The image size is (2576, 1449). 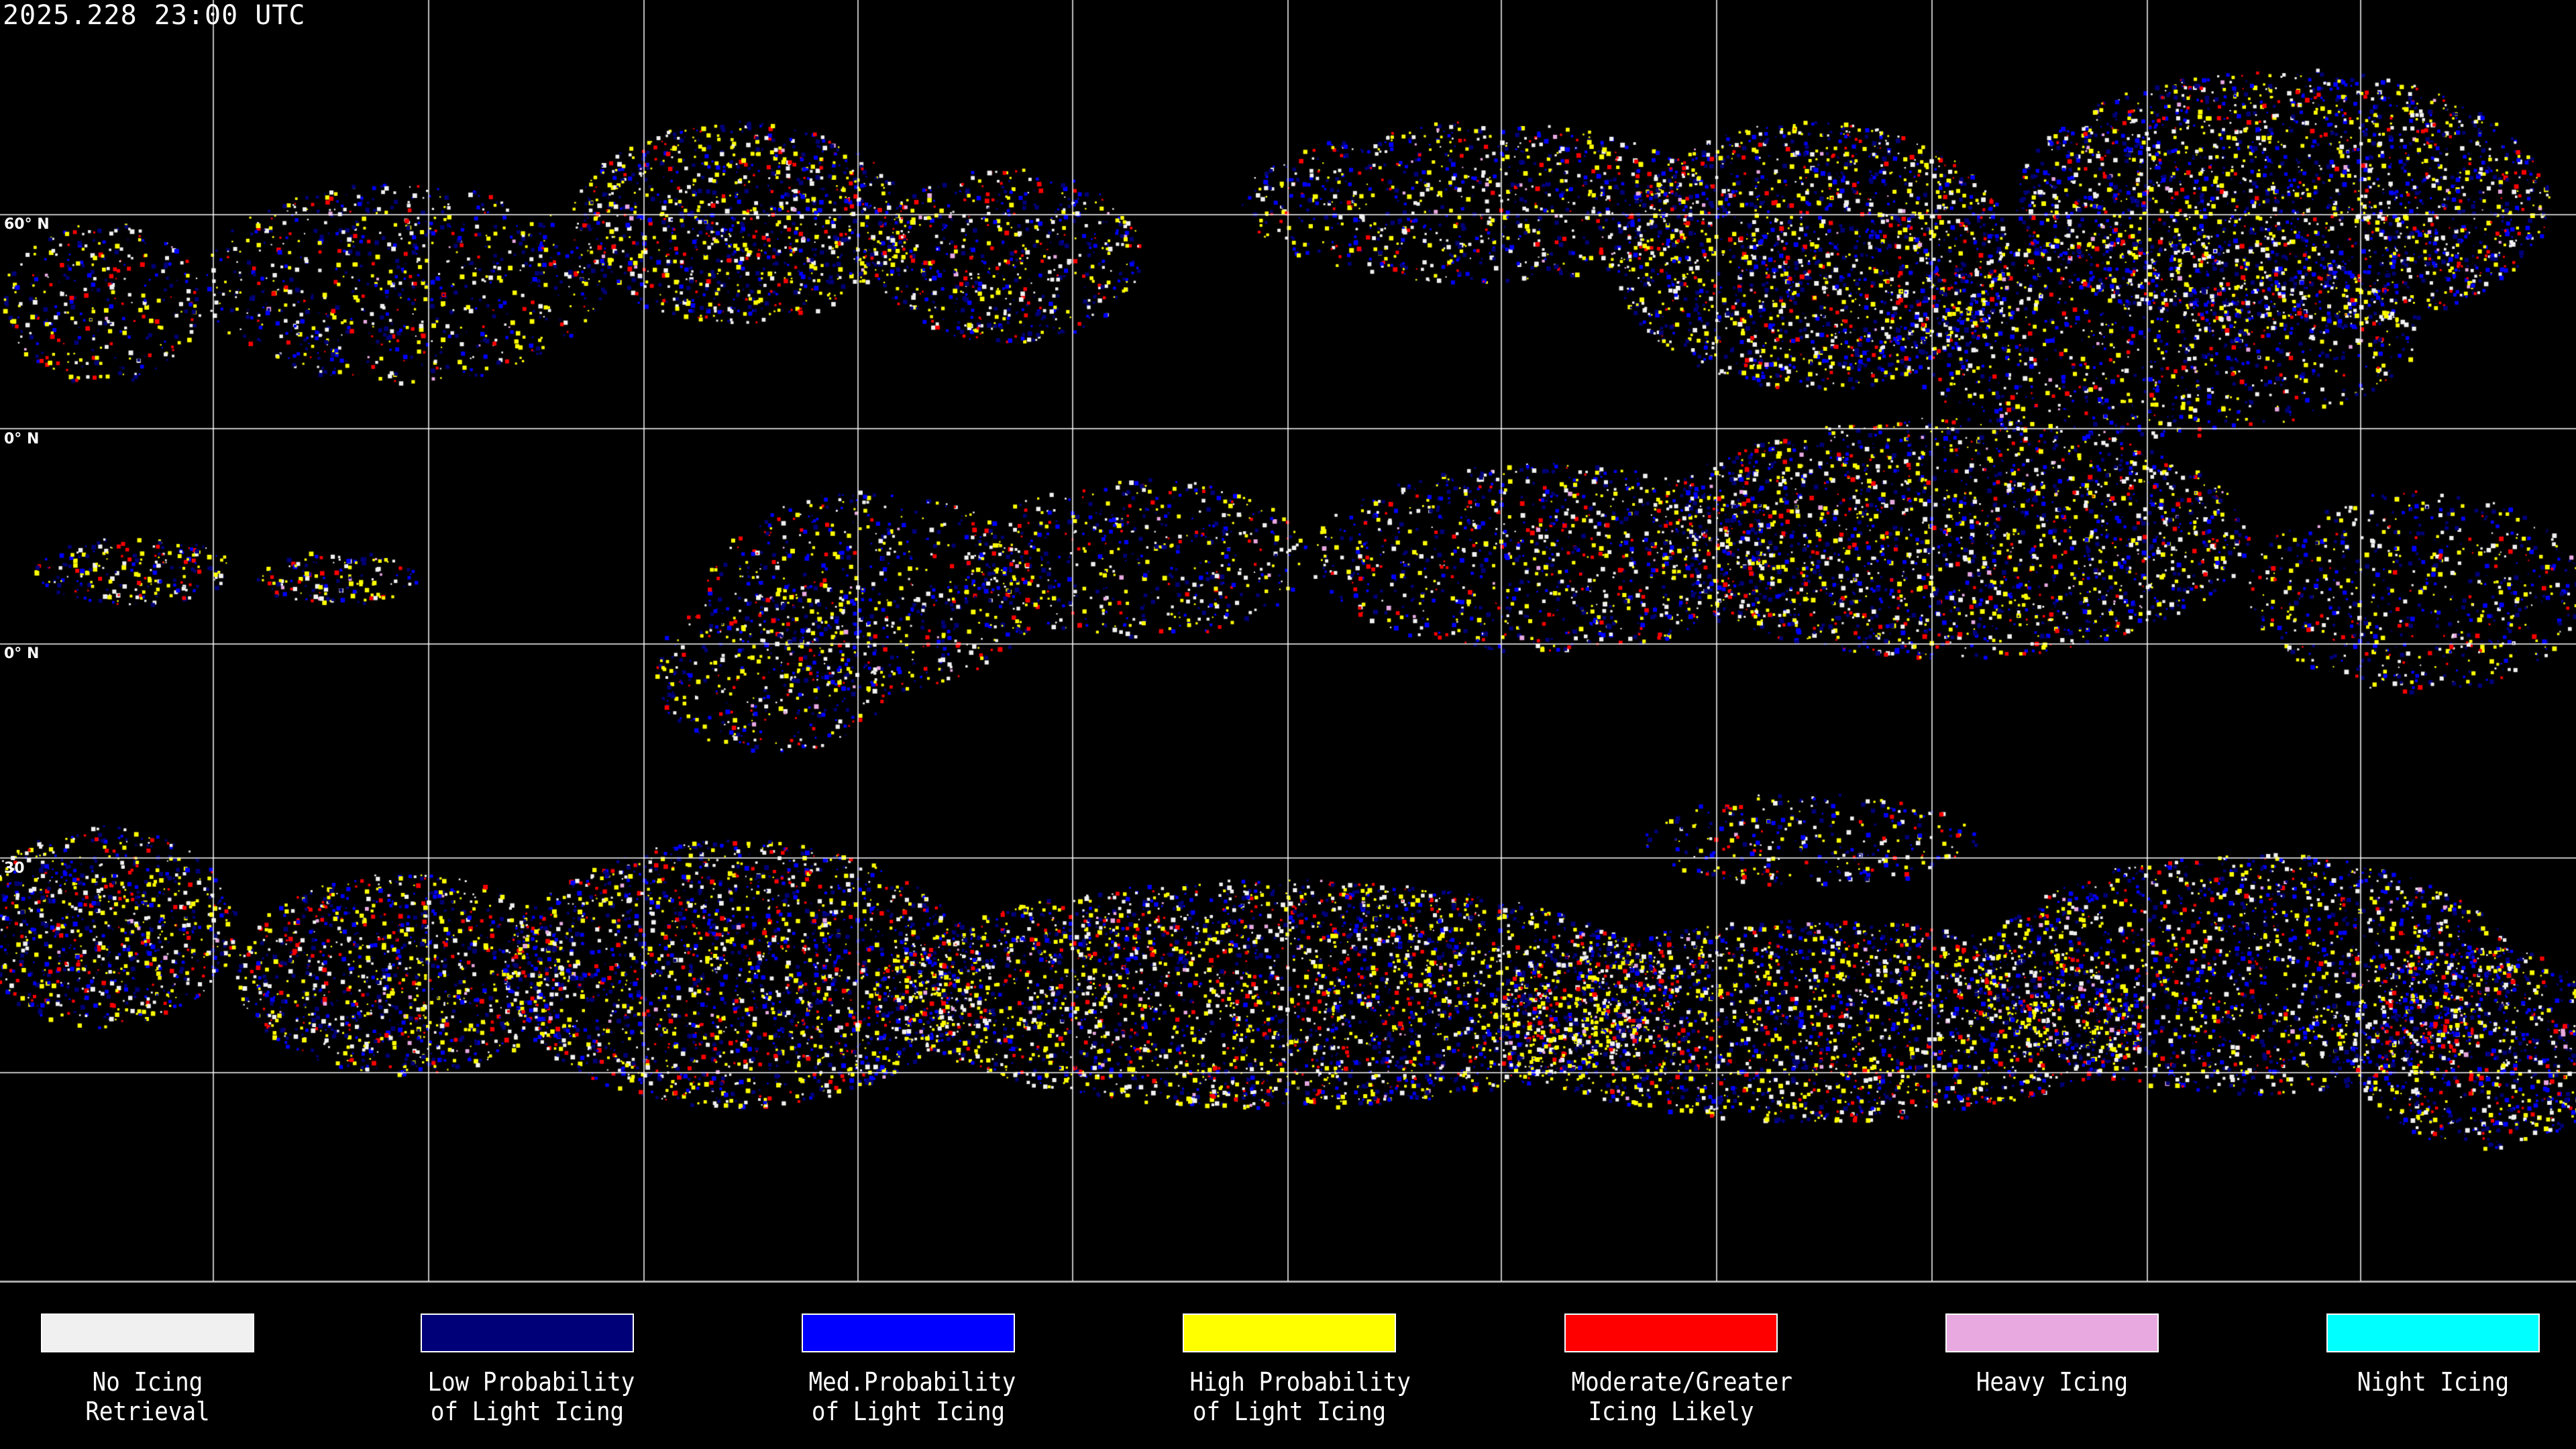 I want to click on legend-label: Low Probability of Light Icing, so click(x=531, y=1396).